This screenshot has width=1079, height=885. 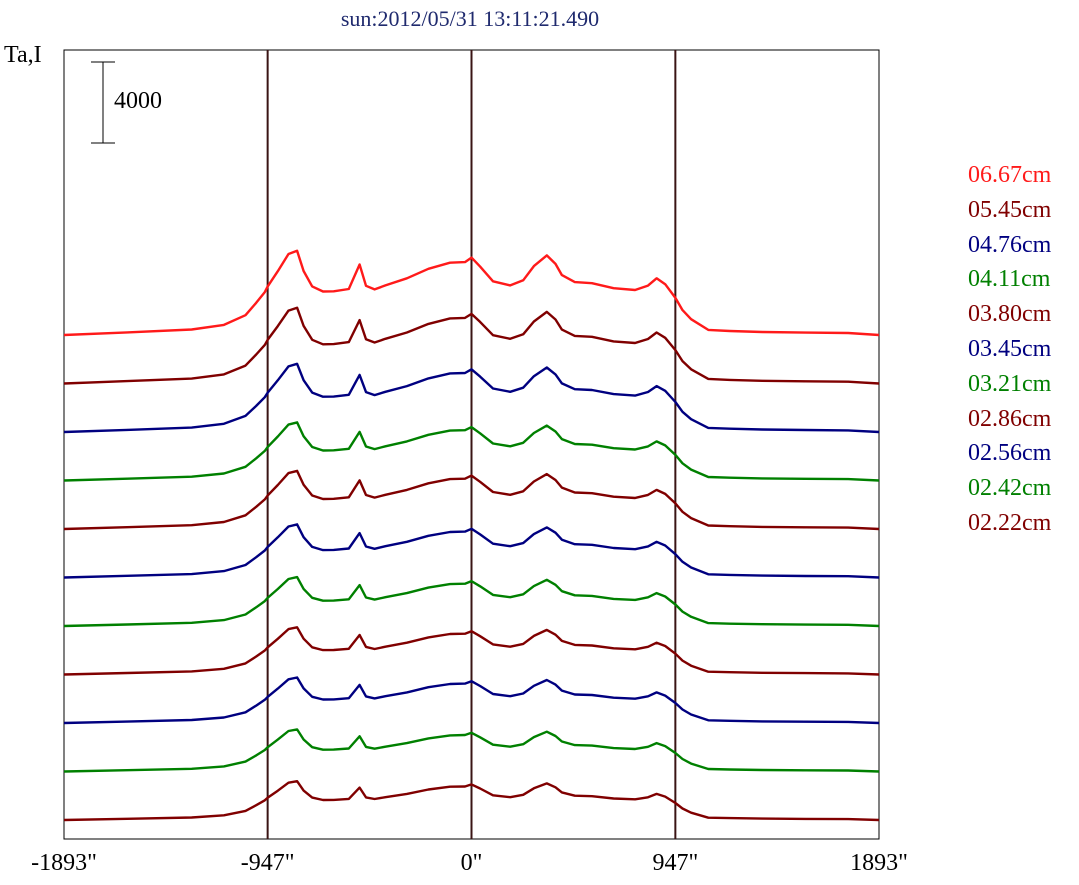 I want to click on series-line-06-67cm, so click(x=471, y=293).